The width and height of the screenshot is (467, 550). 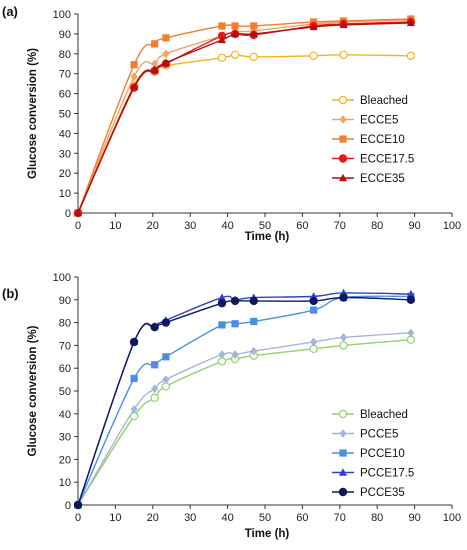 I want to click on y-tick-label: 20, so click(x=65, y=460).